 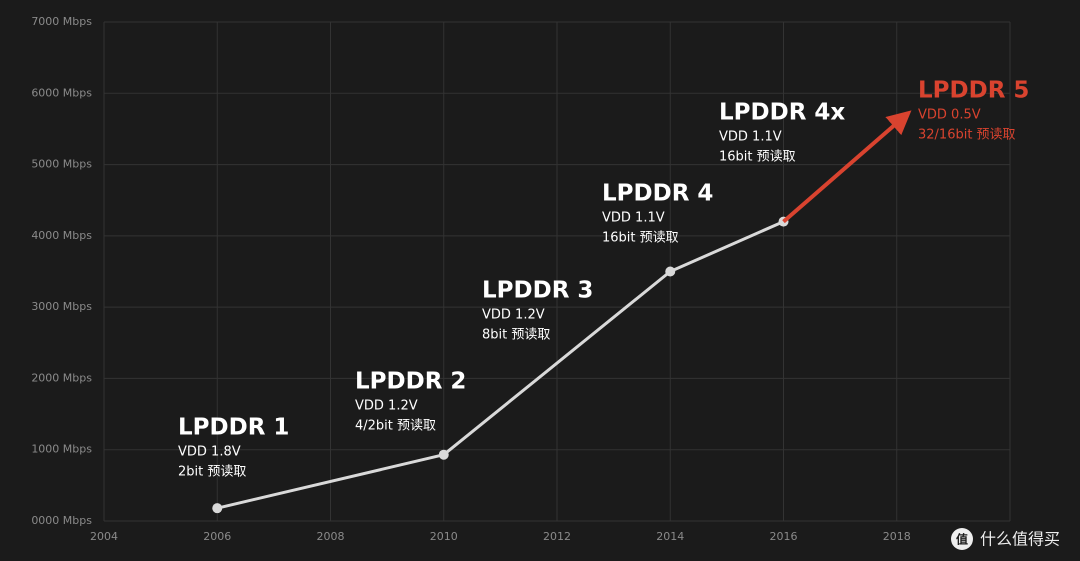 I want to click on x-tick-label: 2010, so click(x=444, y=536).